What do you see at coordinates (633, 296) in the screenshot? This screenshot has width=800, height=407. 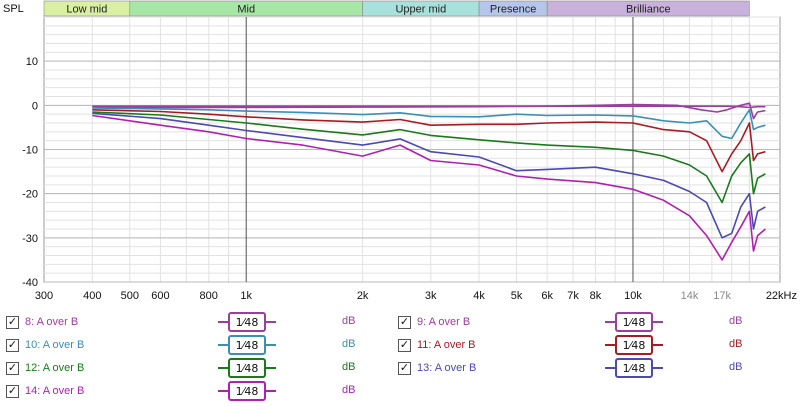 I see `x-tick-label: 10k` at bounding box center [633, 296].